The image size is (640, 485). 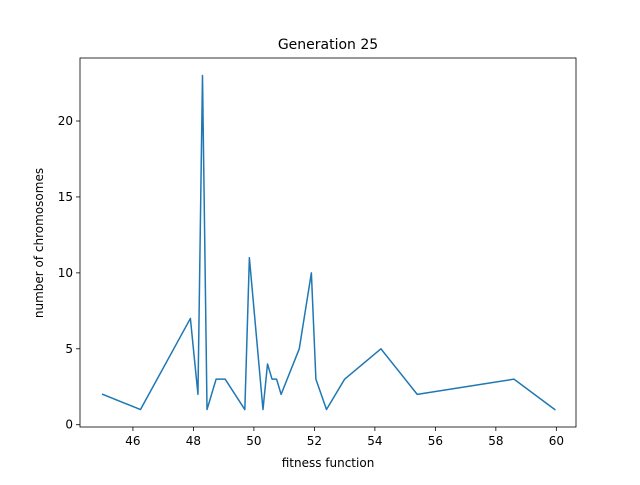 I want to click on x-tick-label: 46, so click(x=132, y=441).